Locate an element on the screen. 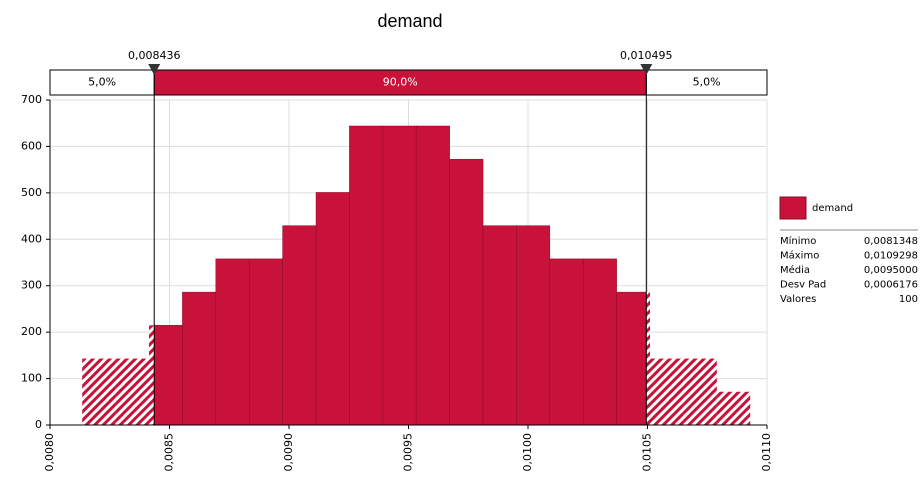 This screenshot has width=922, height=494. delimiter-label: 0,008436 is located at coordinates (154, 55).